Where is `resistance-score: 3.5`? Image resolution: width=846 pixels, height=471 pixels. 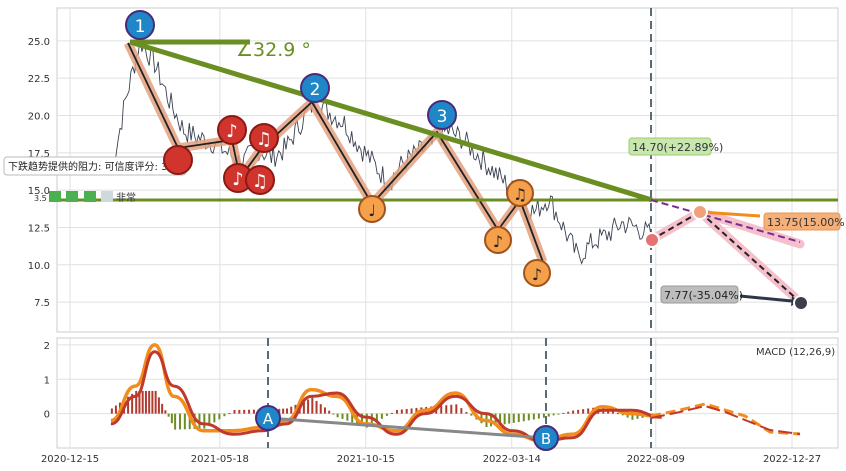
resistance-score: 3.5 is located at coordinates (40, 198).